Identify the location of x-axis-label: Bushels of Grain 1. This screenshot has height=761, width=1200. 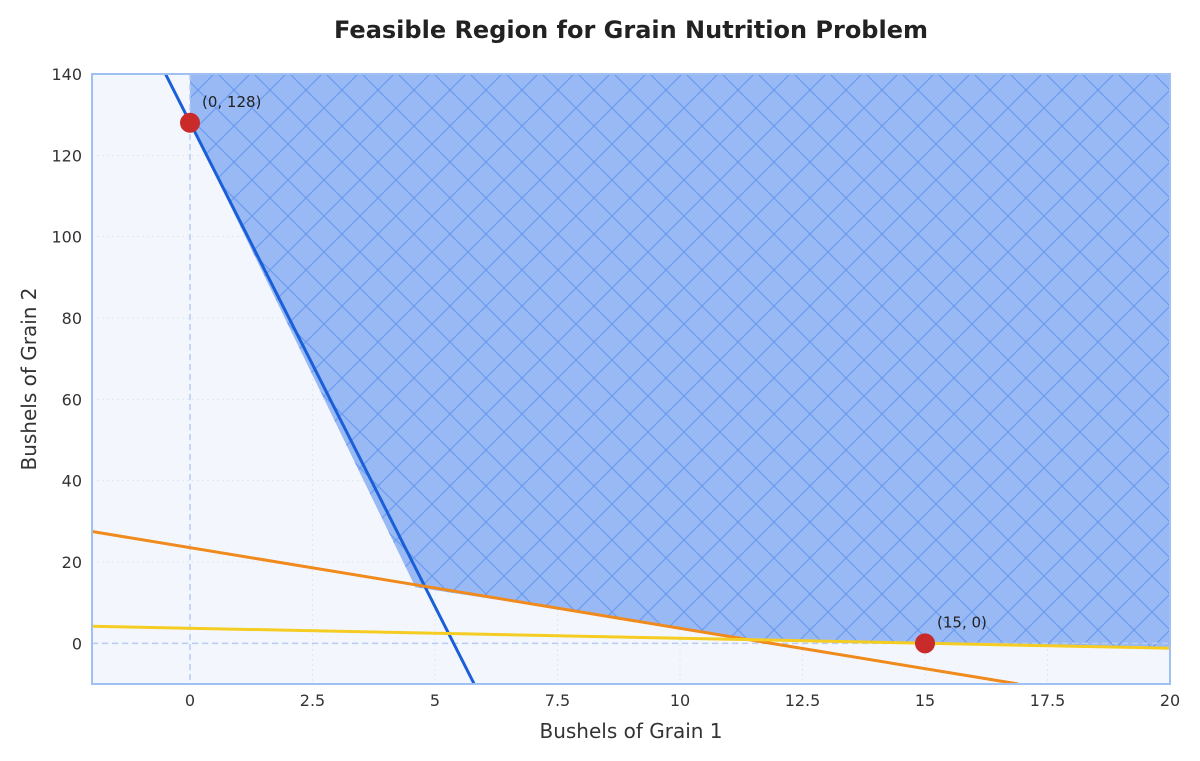
(630, 731).